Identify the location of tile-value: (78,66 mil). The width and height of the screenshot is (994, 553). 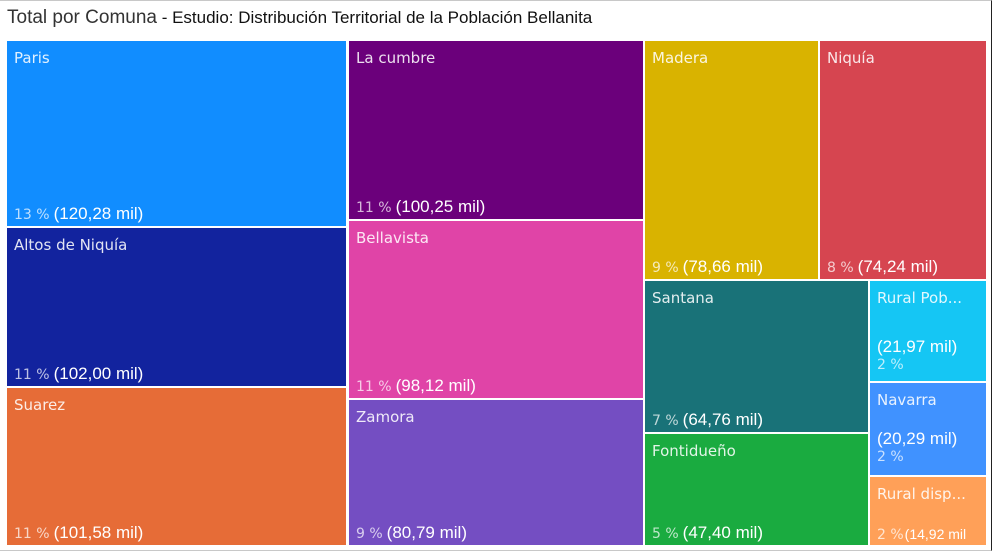
(722, 266).